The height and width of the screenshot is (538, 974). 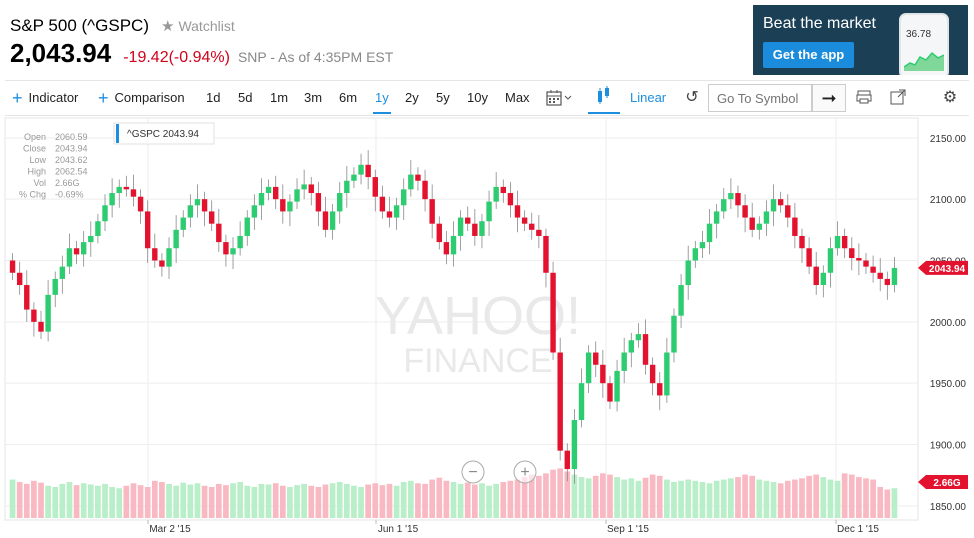 I want to click on last-volume-tag, so click(x=943, y=482).